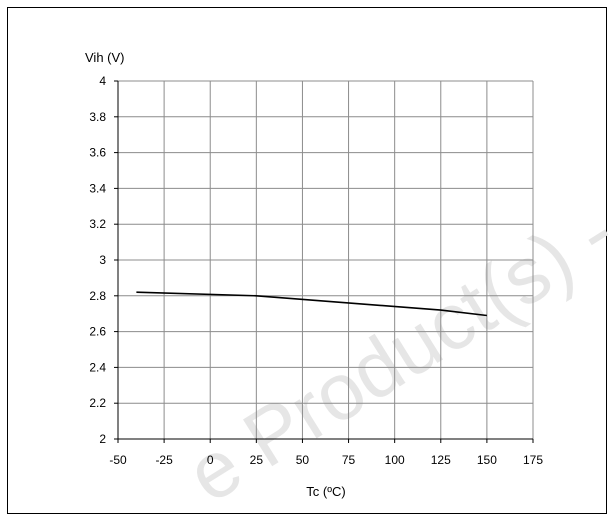 The height and width of the screenshot is (520, 615). Describe the element at coordinates (210, 460) in the screenshot. I see `x-tick-label: 0` at that location.